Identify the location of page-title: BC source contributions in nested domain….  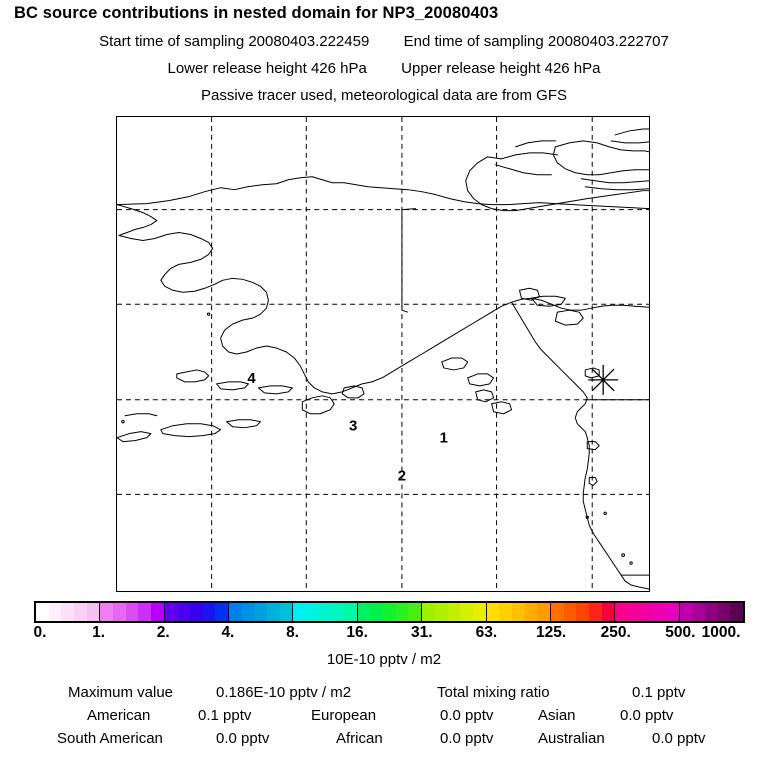
(256, 13).